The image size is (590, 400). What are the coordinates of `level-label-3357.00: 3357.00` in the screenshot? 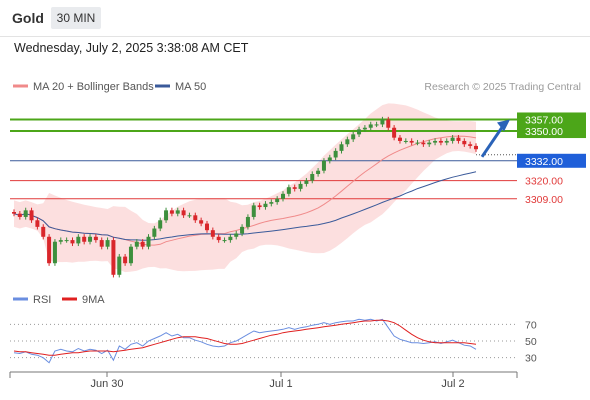 It's located at (544, 120).